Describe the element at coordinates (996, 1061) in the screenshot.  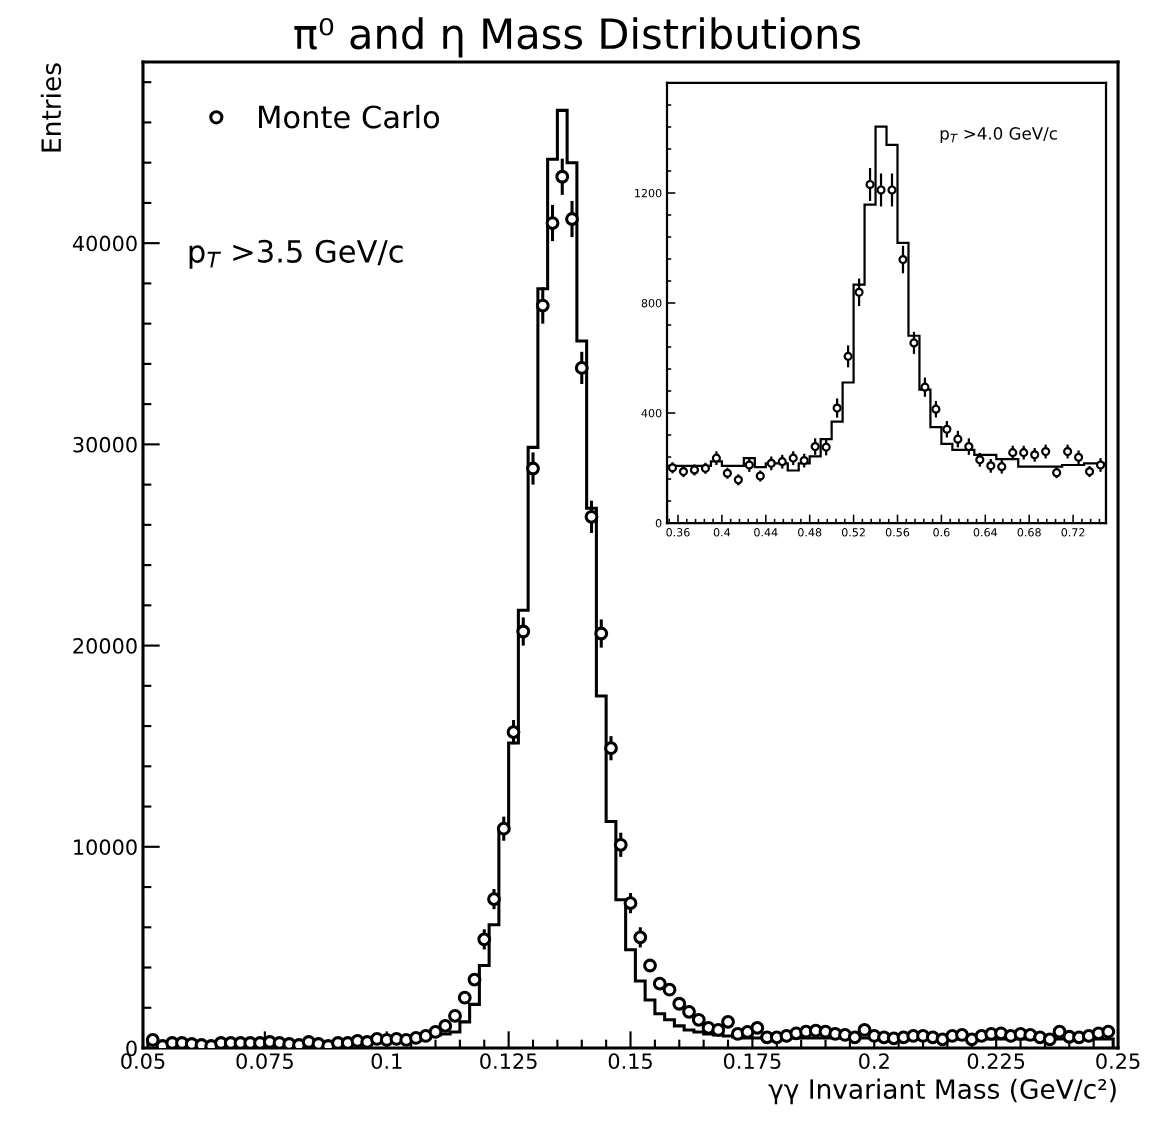
I see `x-tick-label: 0.225` at that location.